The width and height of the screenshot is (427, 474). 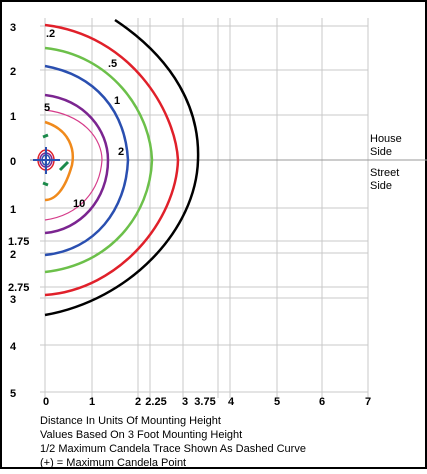 I want to click on y-label: 5, so click(x=13, y=394).